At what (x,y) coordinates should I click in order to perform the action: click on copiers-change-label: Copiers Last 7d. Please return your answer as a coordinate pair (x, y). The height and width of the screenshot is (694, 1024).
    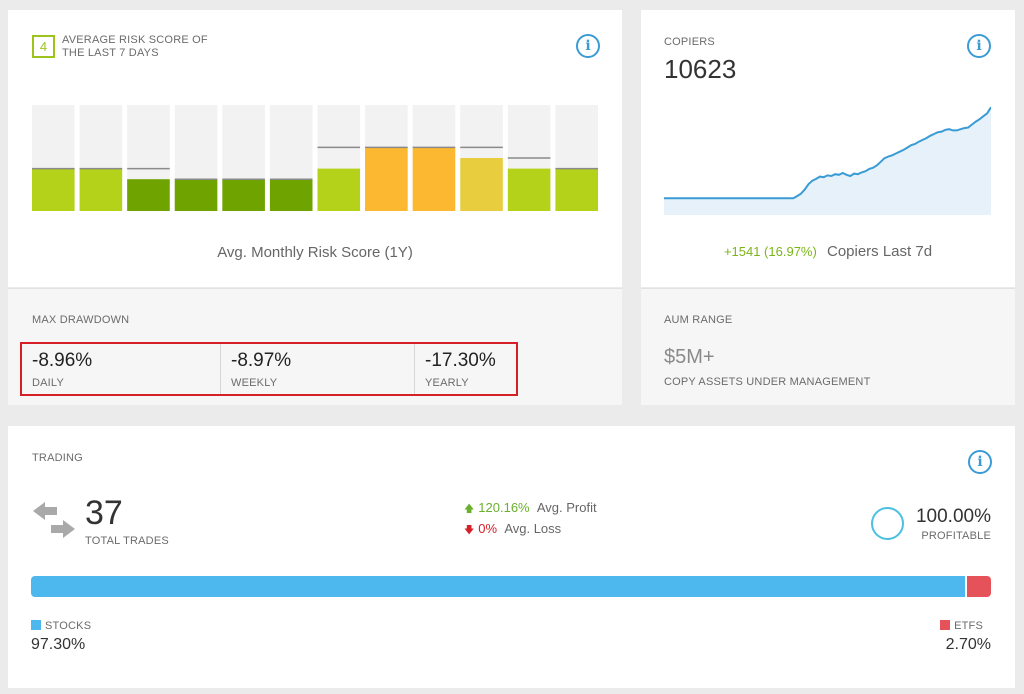
    Looking at the image, I should click on (879, 251).